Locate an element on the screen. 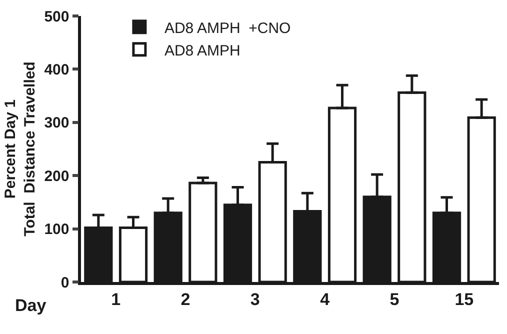  x-tick-label: 4 is located at coordinates (325, 300).